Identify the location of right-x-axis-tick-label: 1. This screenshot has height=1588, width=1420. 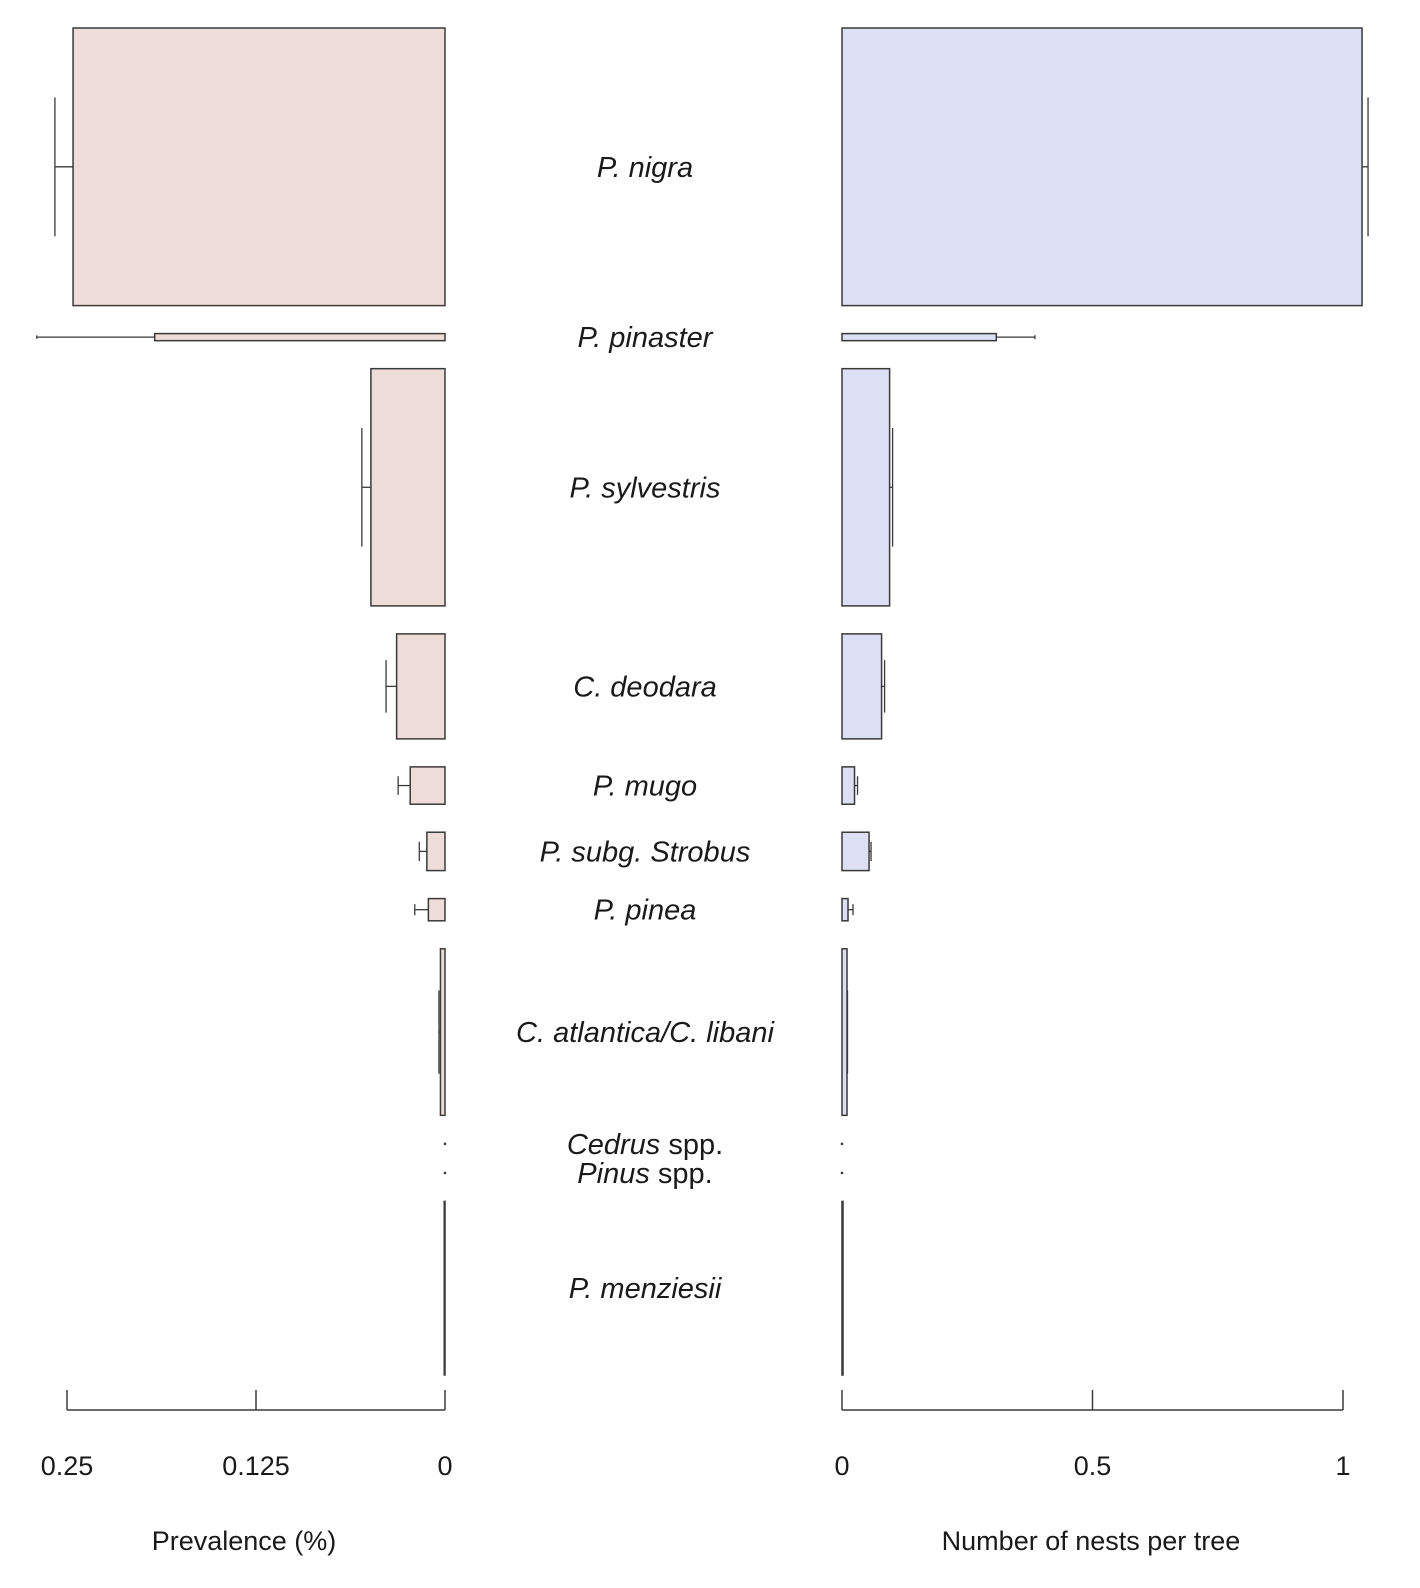
(1342, 1466).